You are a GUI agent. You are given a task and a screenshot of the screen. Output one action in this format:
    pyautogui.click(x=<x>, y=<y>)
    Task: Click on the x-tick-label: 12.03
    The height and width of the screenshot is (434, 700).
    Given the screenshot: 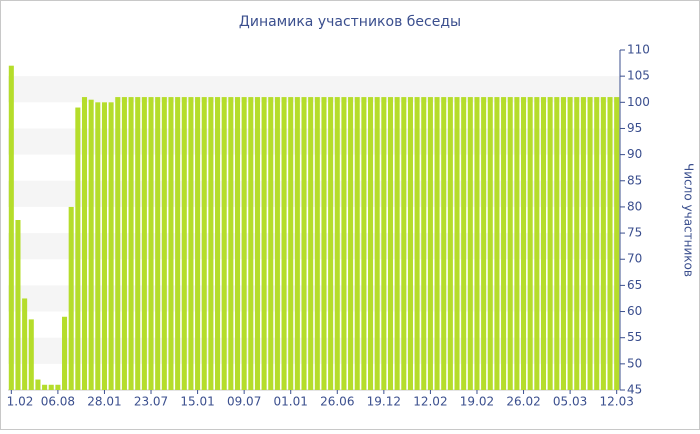 What is the action you would take?
    pyautogui.click(x=616, y=402)
    